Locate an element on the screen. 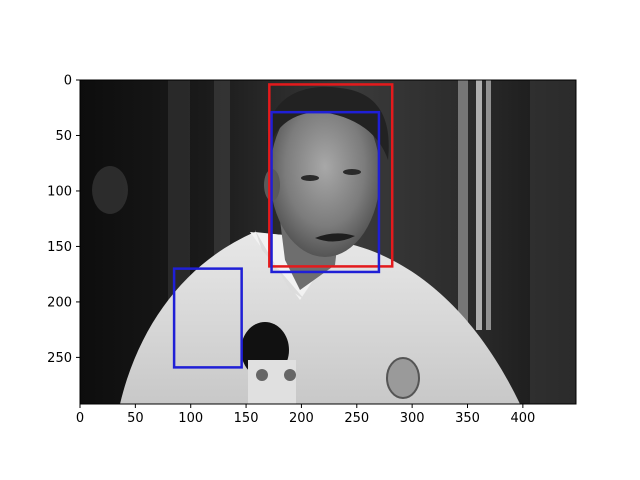 Image resolution: width=640 pixels, height=480 pixels. x-tick-label: 0 is located at coordinates (80, 418).